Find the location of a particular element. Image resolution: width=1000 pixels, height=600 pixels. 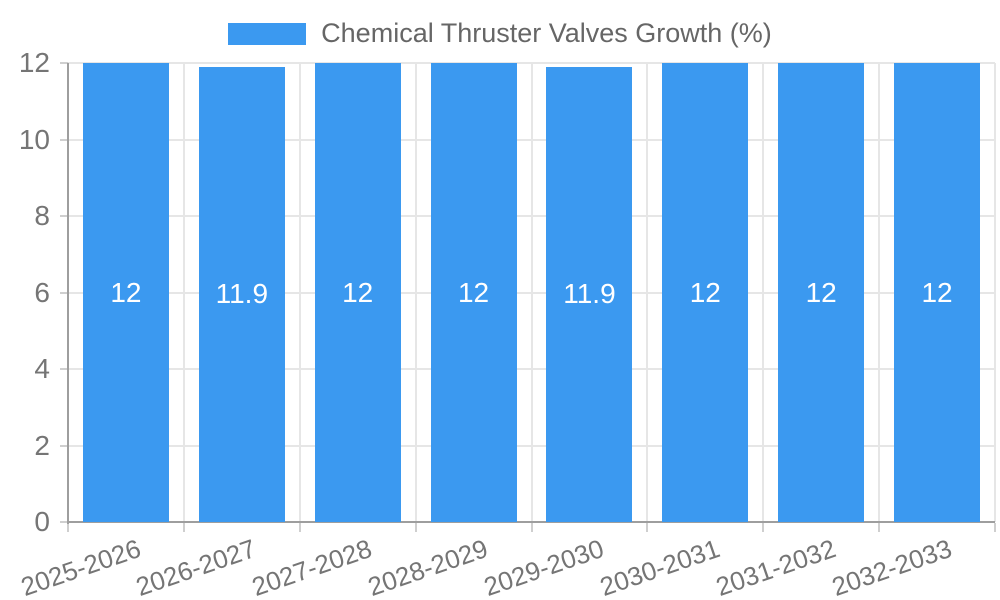

y-axis-tick-label: 10 is located at coordinates (34, 139).